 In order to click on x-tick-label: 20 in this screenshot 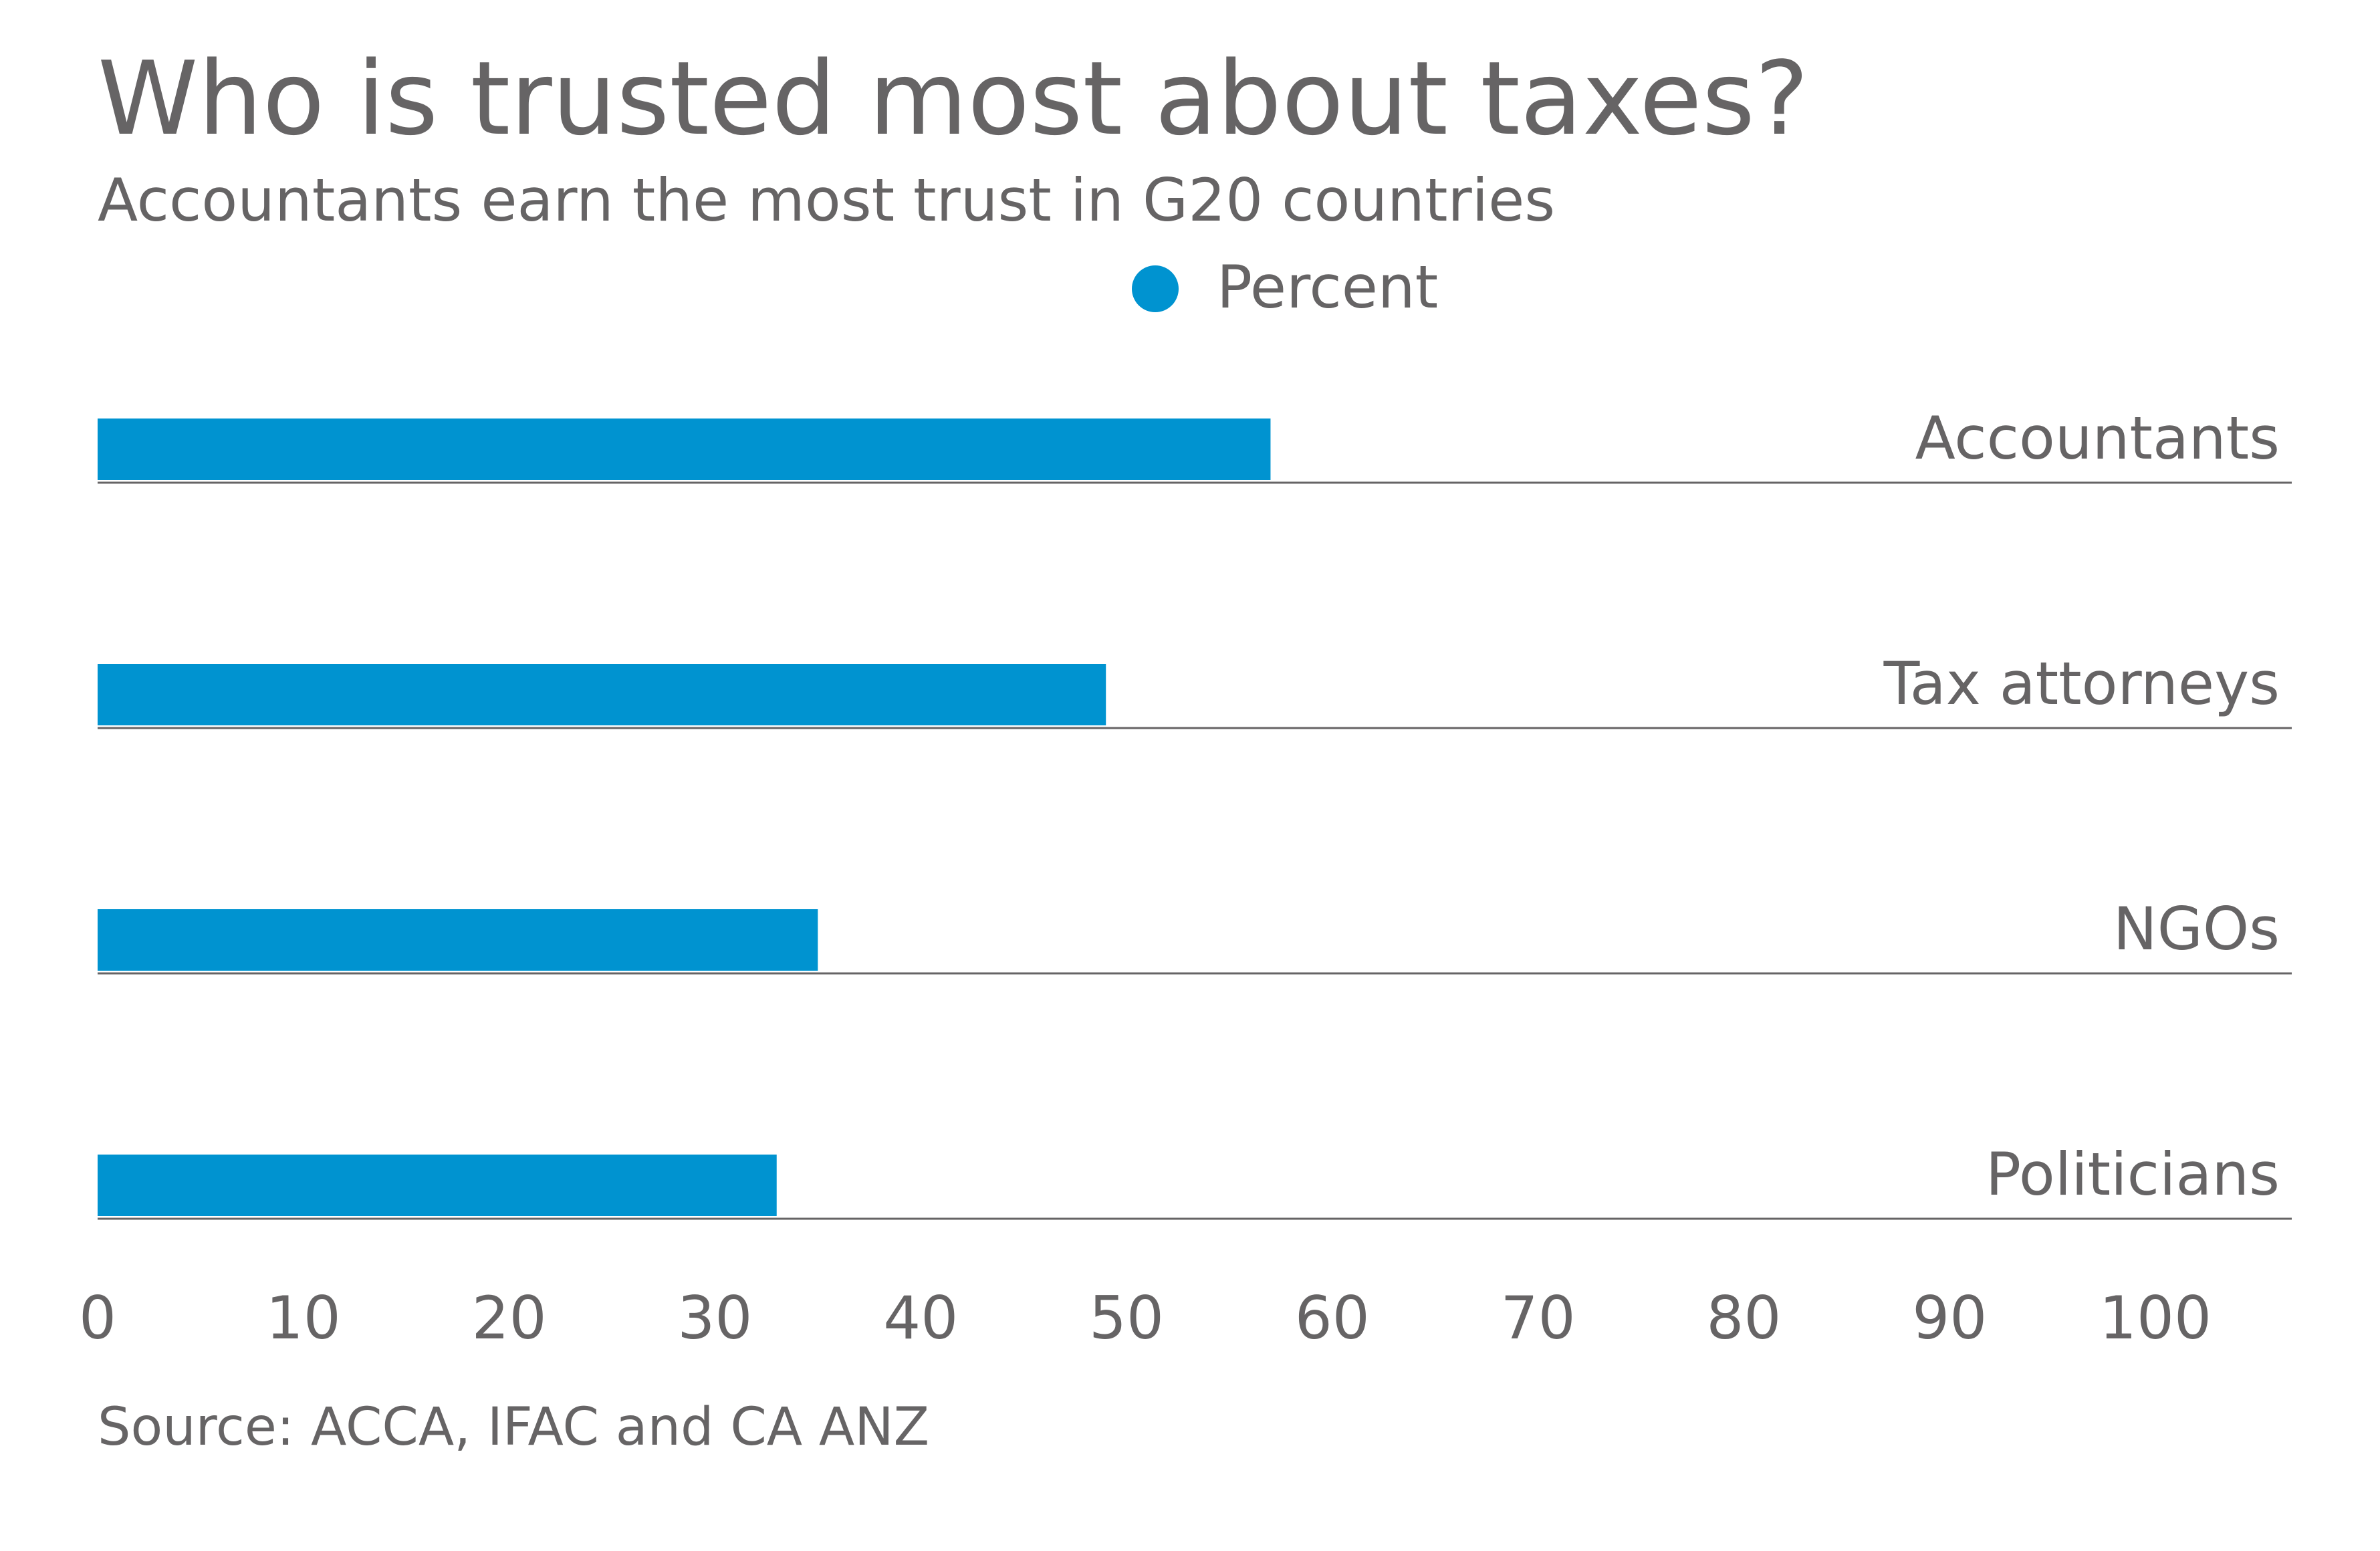, I will do `click(509, 1318)`.